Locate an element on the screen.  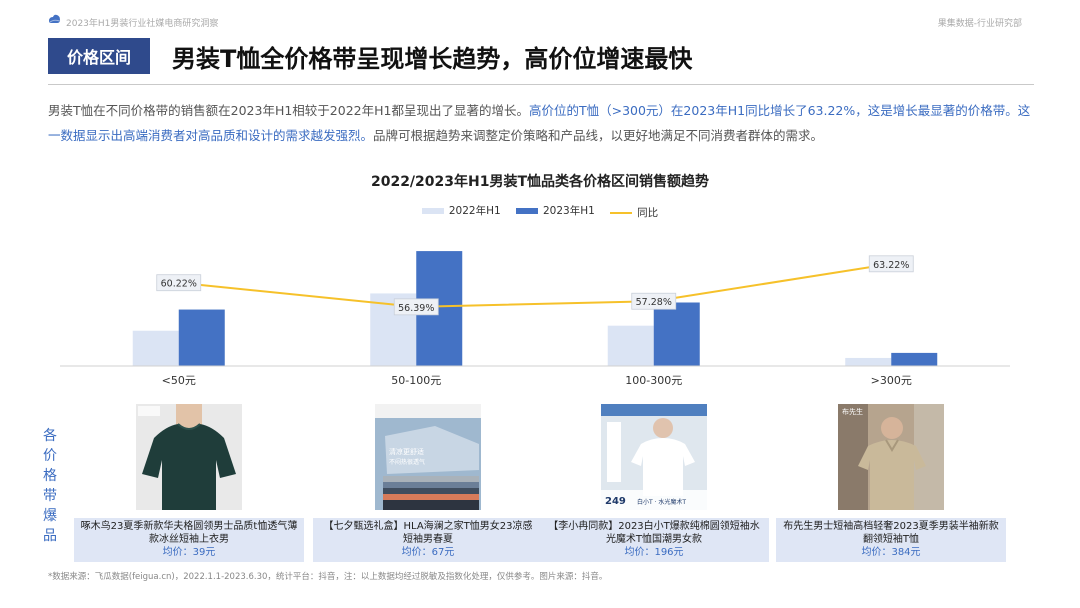
product-image: 249 白小T · 水光魔术T is located at coordinates (654, 457).